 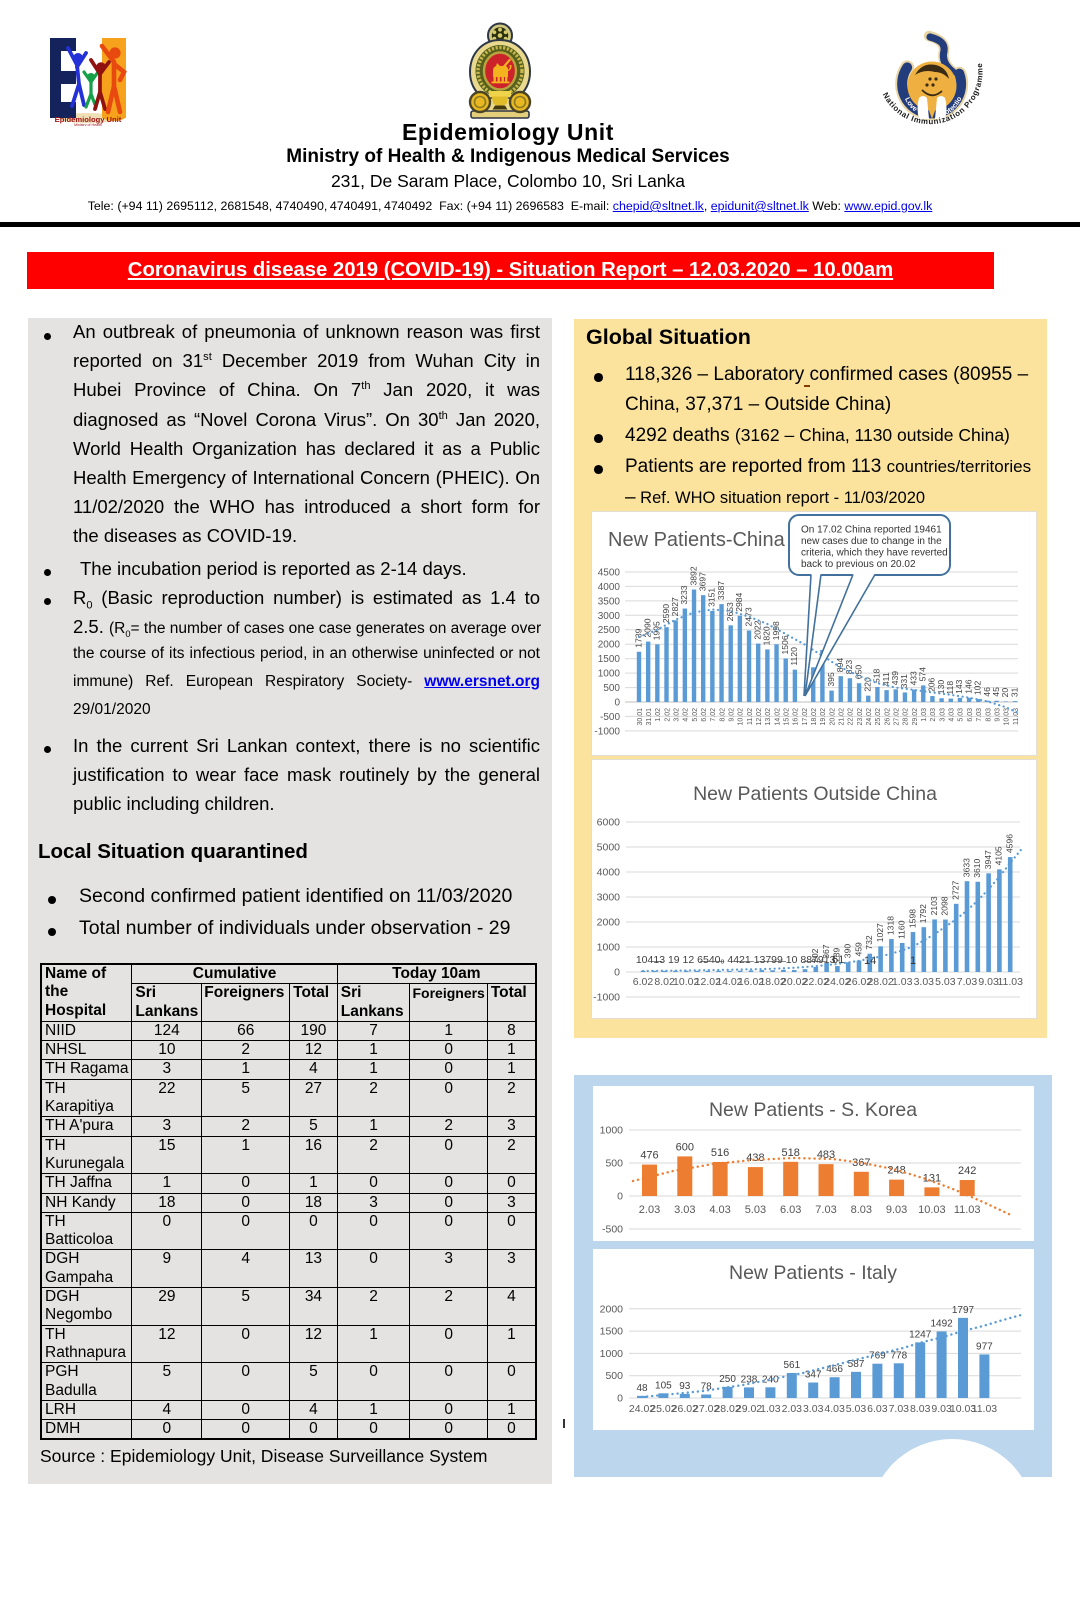 What do you see at coordinates (732, 715) in the screenshot?
I see `svg-text: 9.02` at bounding box center [732, 715].